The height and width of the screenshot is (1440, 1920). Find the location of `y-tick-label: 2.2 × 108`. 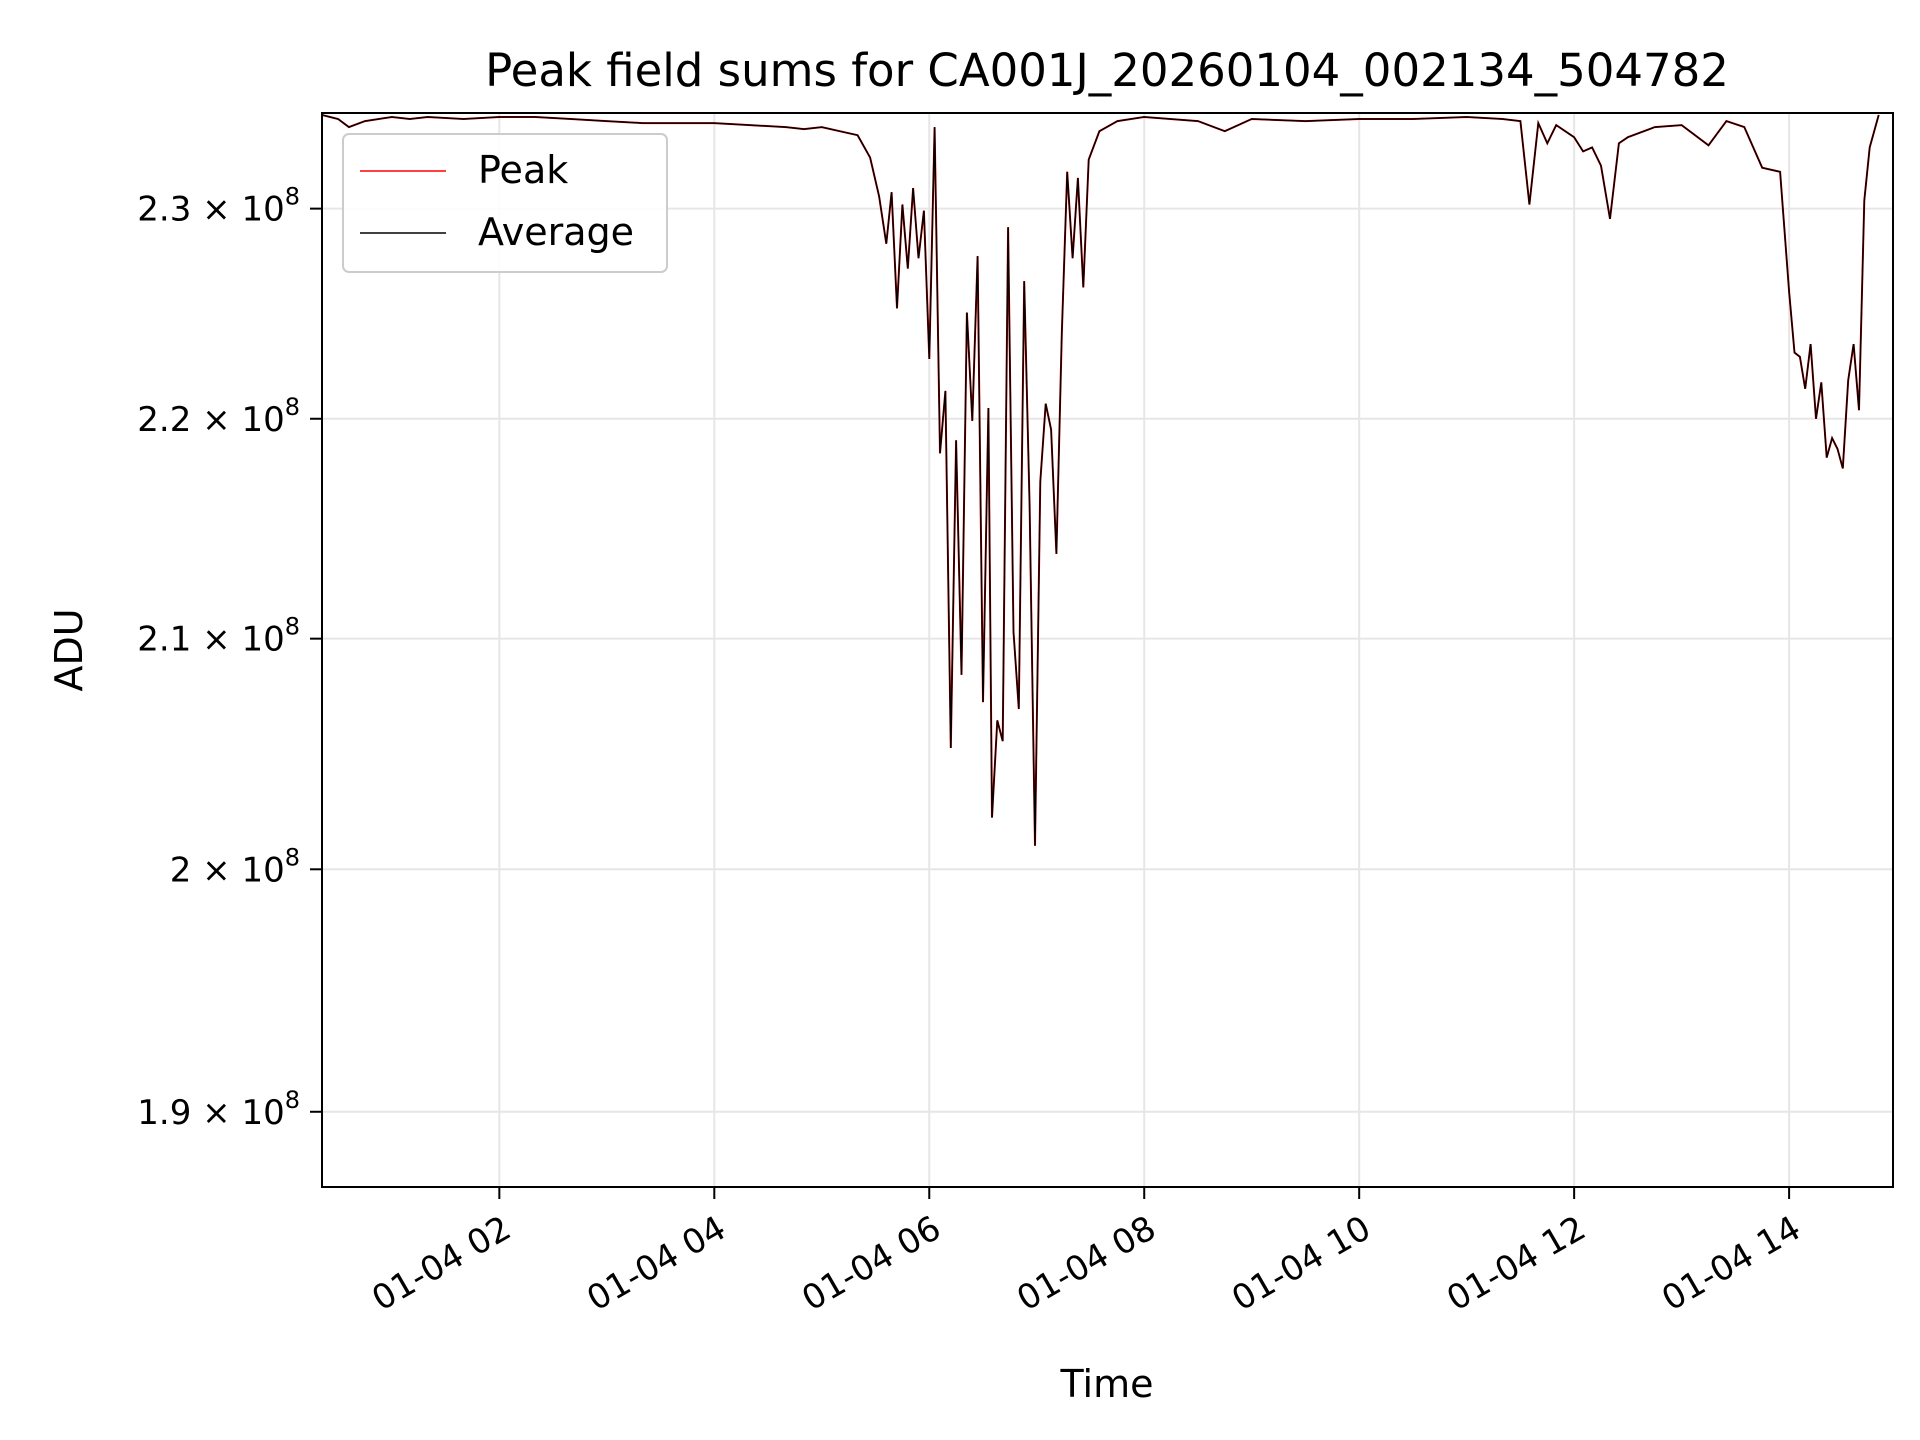

y-tick-label: 2.2 × 108 is located at coordinates (218, 416).